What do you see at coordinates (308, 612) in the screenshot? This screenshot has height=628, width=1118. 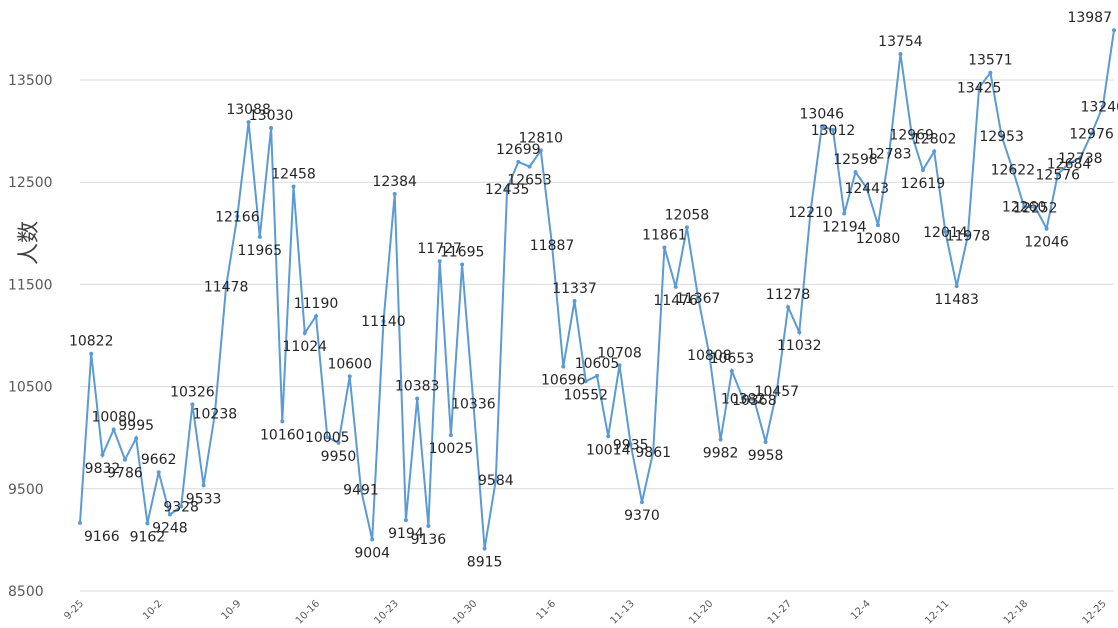 I see `x-tick-label: 10-16` at bounding box center [308, 612].